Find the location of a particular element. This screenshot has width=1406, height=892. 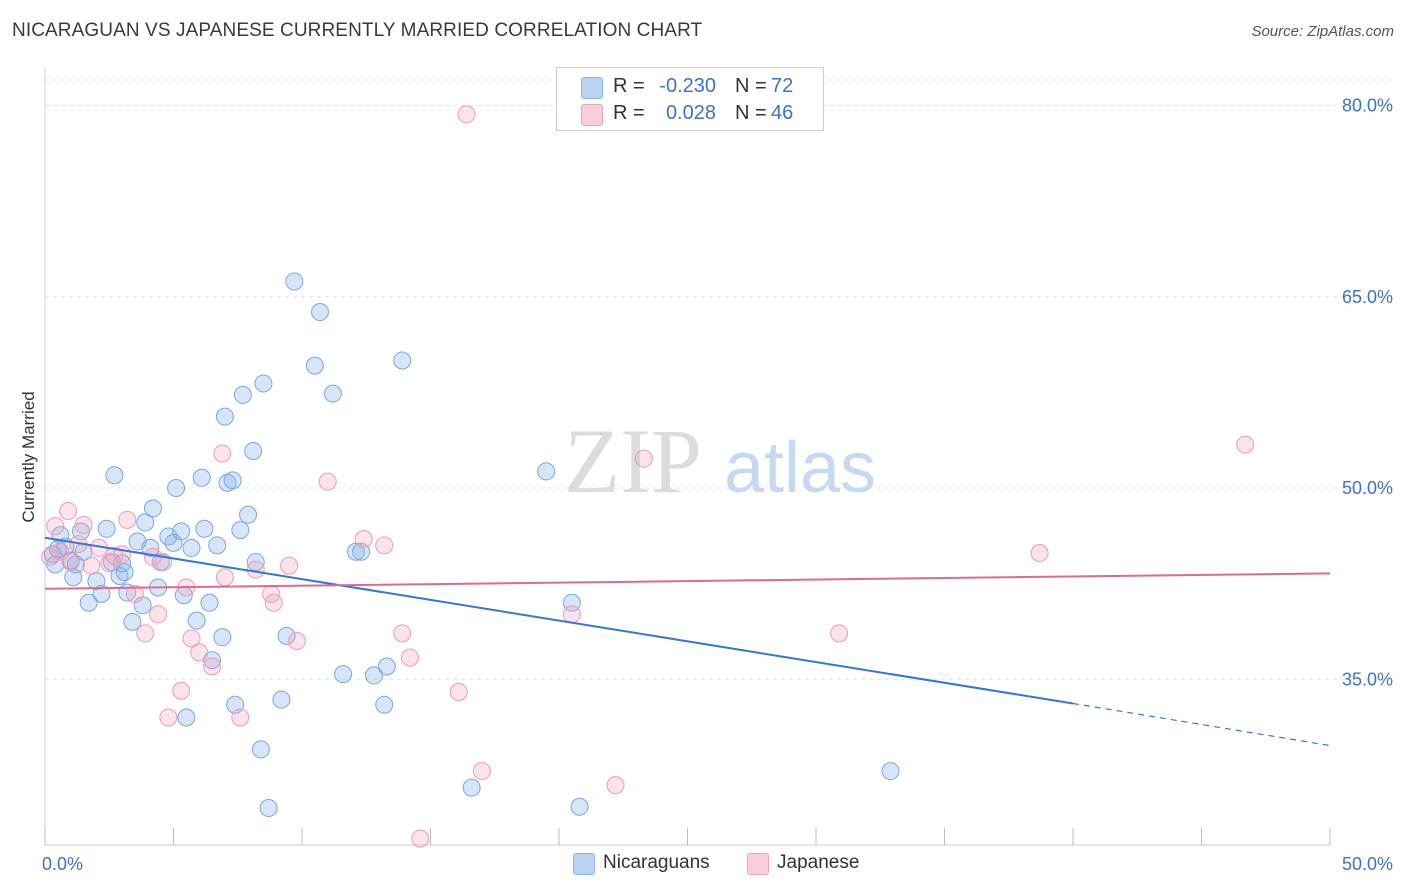

y-tick-label: 50.0% is located at coordinates (1367, 488).